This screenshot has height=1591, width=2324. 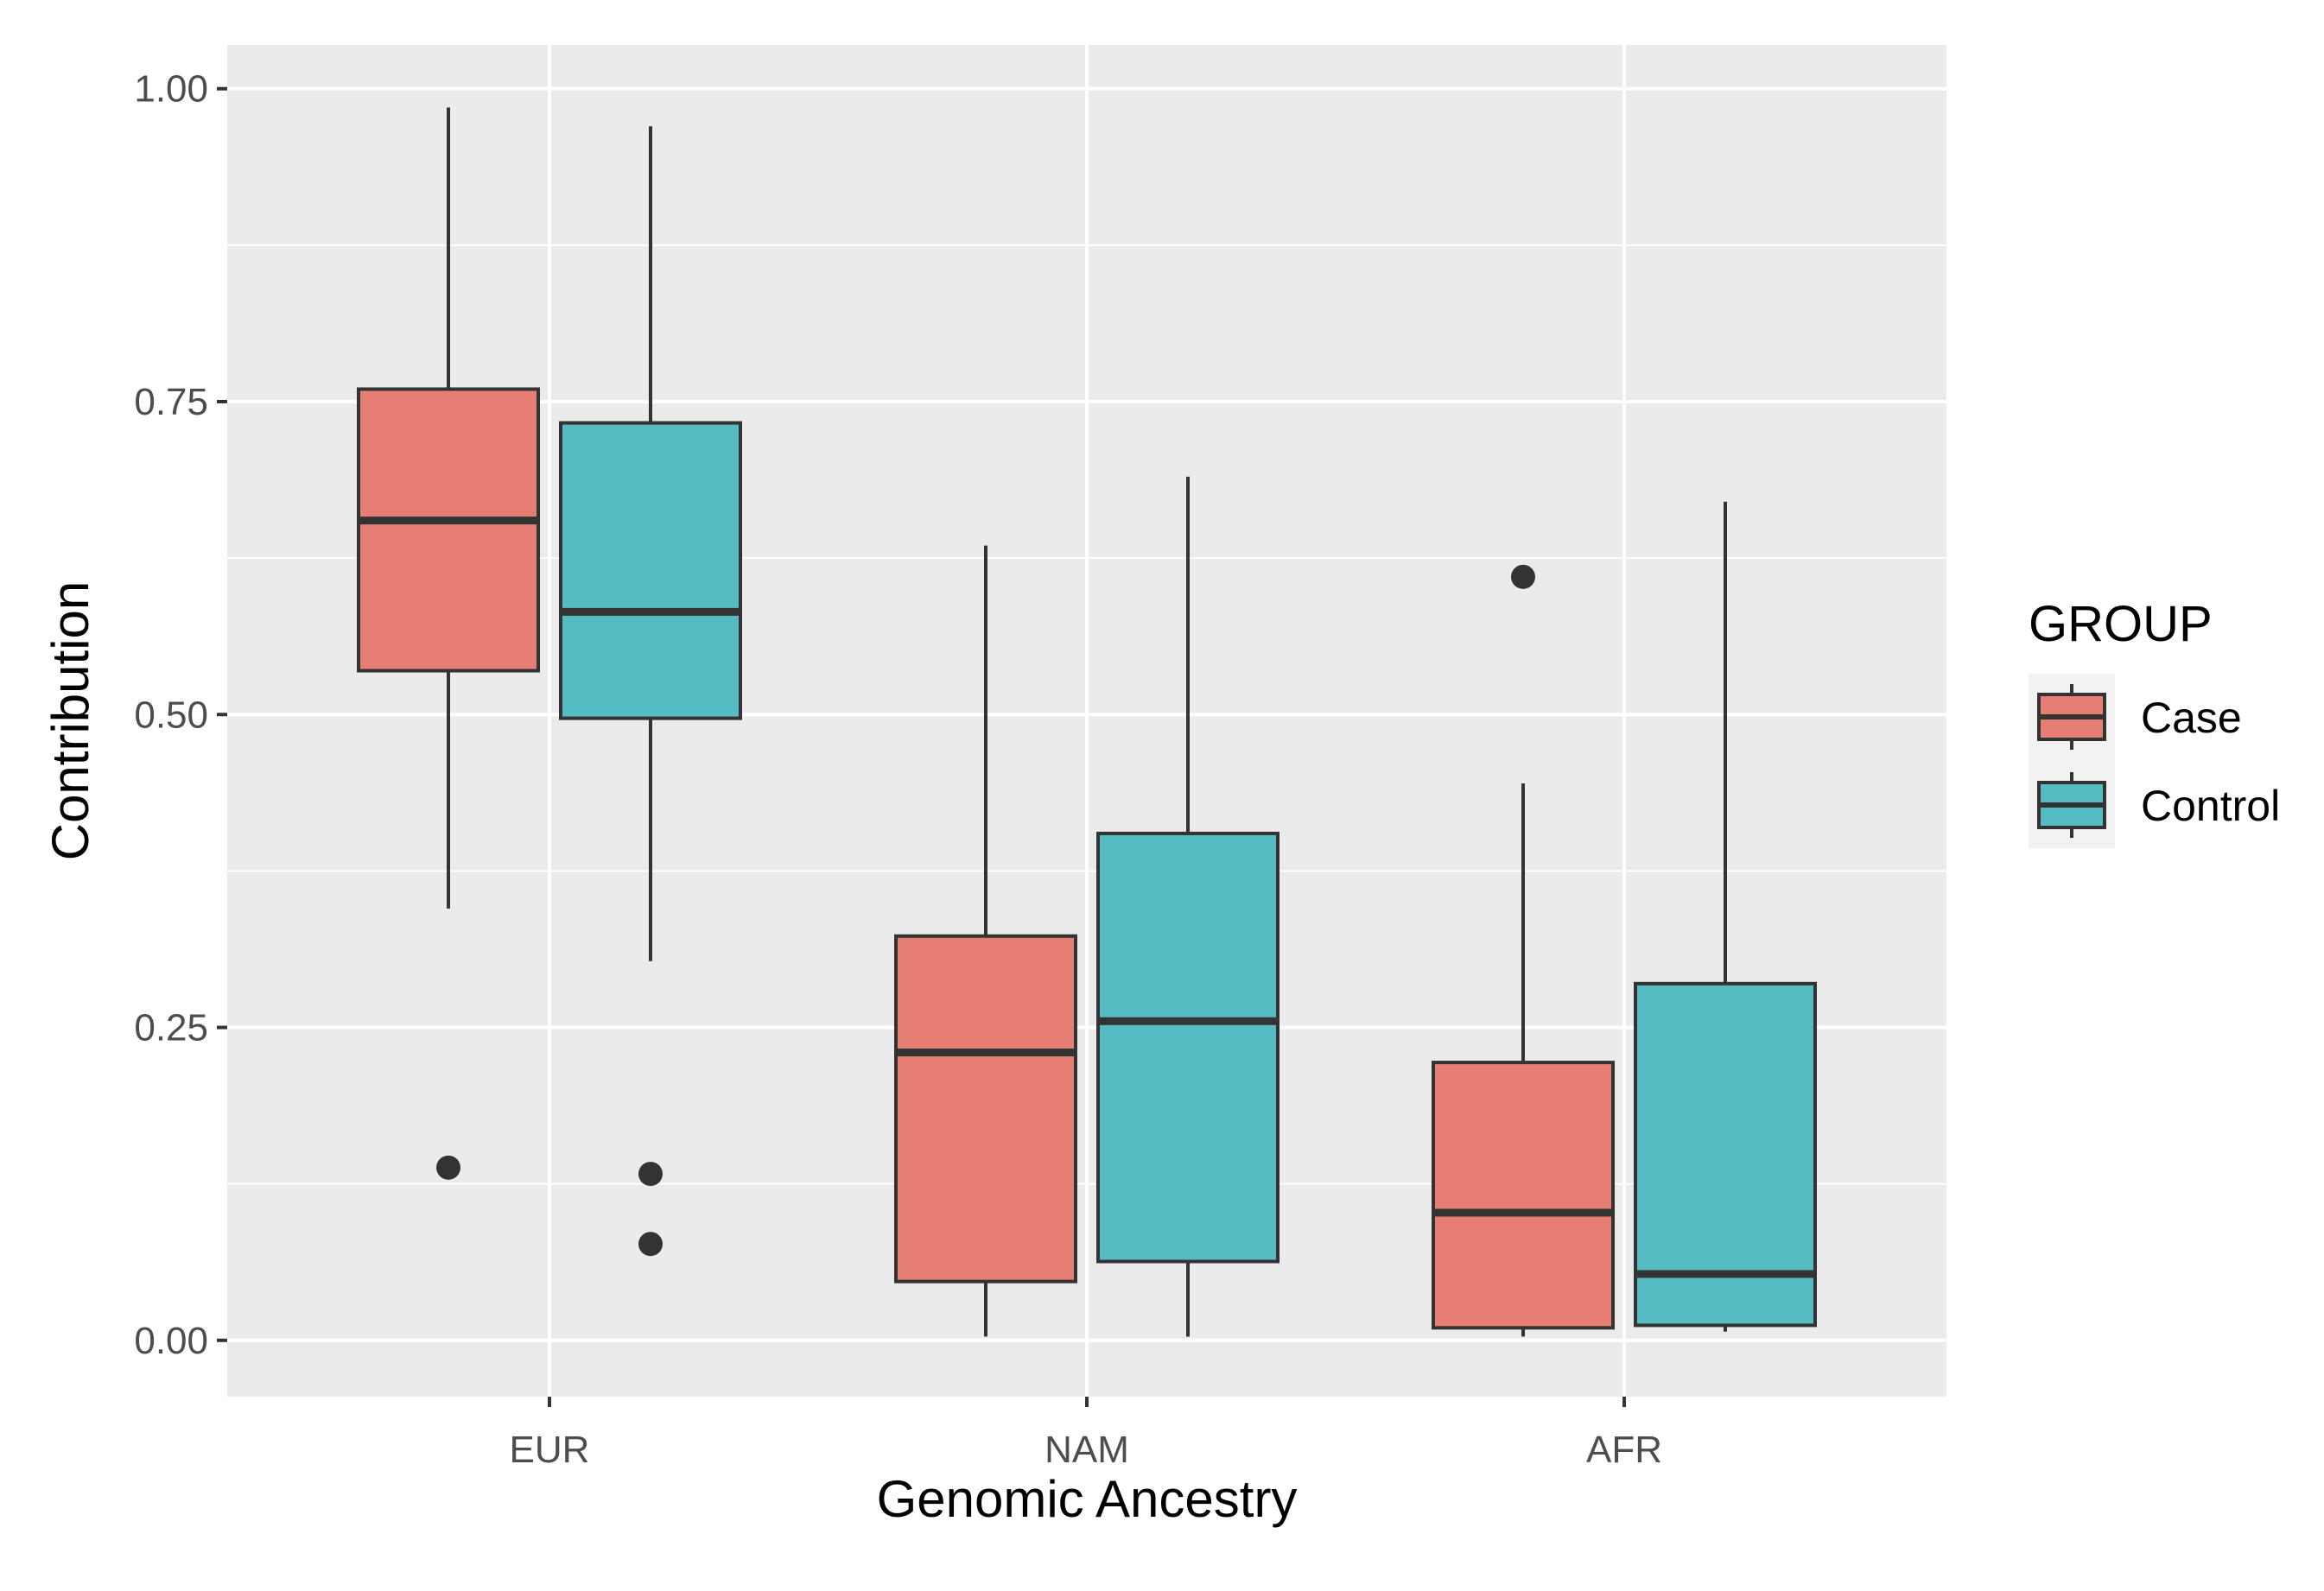 I want to click on box-control-eur, so click(x=650, y=692).